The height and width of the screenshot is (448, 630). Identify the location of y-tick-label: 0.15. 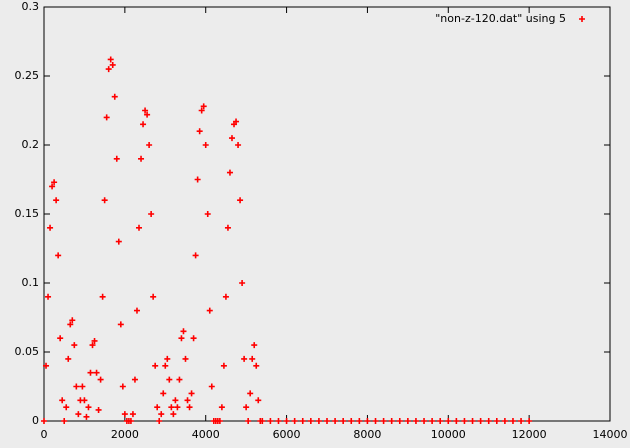
(27, 213).